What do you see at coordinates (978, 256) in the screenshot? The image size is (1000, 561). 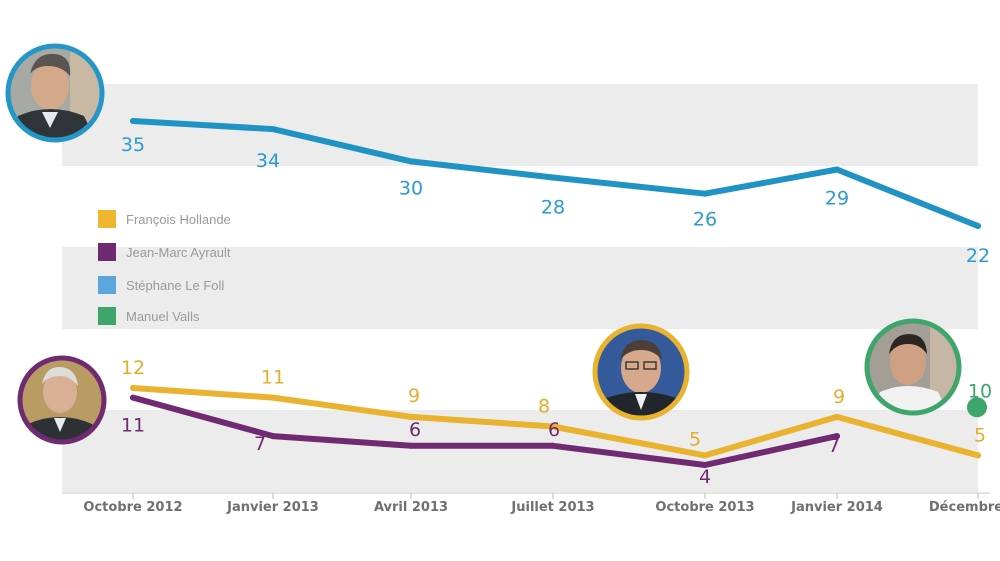 I see `data-label-stephane-le-foll-decembre: 22` at bounding box center [978, 256].